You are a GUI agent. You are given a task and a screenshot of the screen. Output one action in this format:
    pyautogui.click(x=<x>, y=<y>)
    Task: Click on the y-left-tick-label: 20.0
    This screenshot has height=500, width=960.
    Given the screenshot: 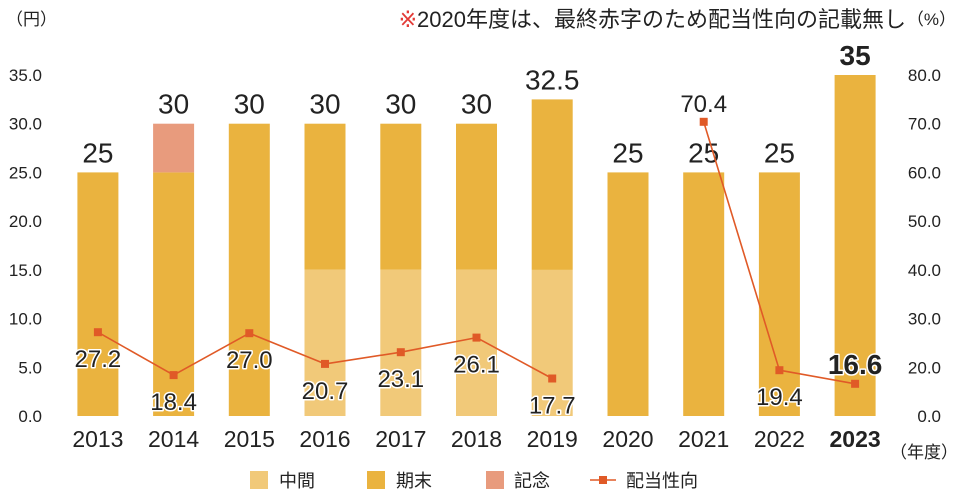 What is the action you would take?
    pyautogui.click(x=25, y=221)
    